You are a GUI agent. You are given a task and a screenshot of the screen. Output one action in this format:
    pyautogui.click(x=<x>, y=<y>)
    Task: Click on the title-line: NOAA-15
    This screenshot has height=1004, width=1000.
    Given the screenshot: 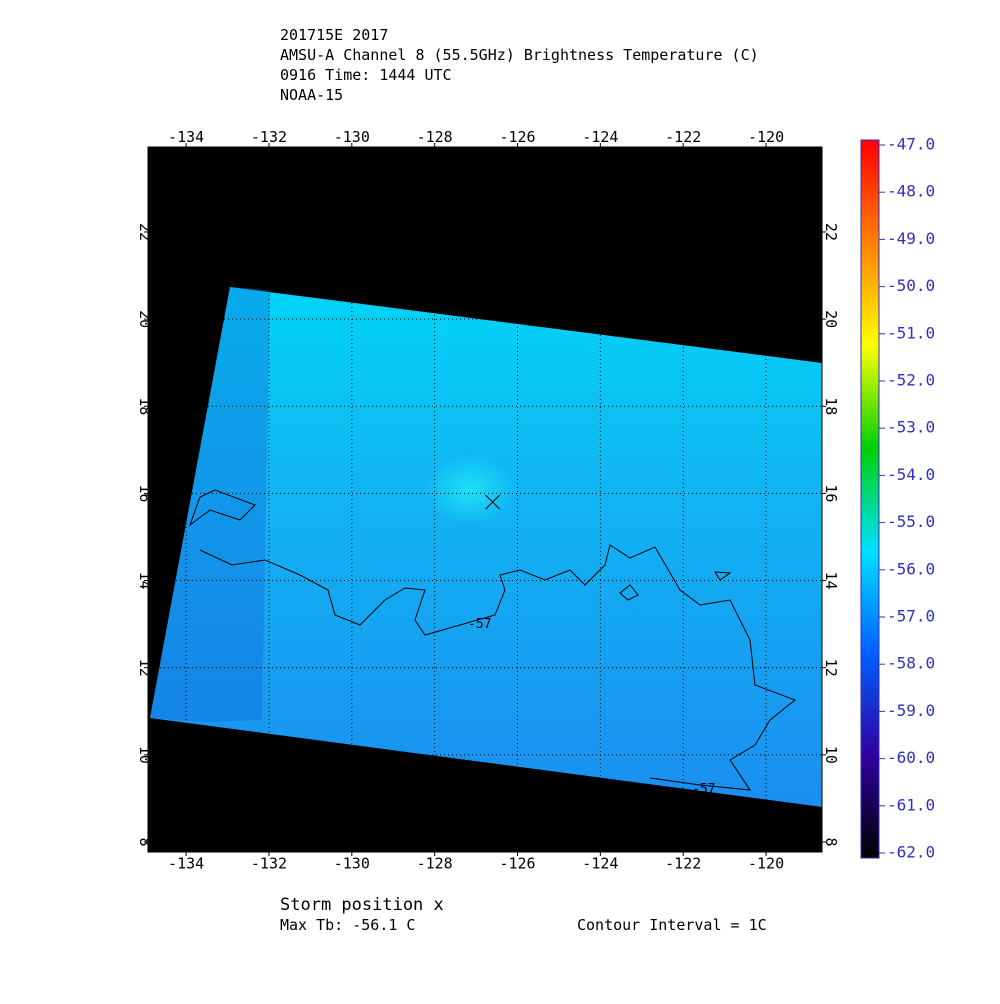 What is the action you would take?
    pyautogui.click(x=311, y=95)
    